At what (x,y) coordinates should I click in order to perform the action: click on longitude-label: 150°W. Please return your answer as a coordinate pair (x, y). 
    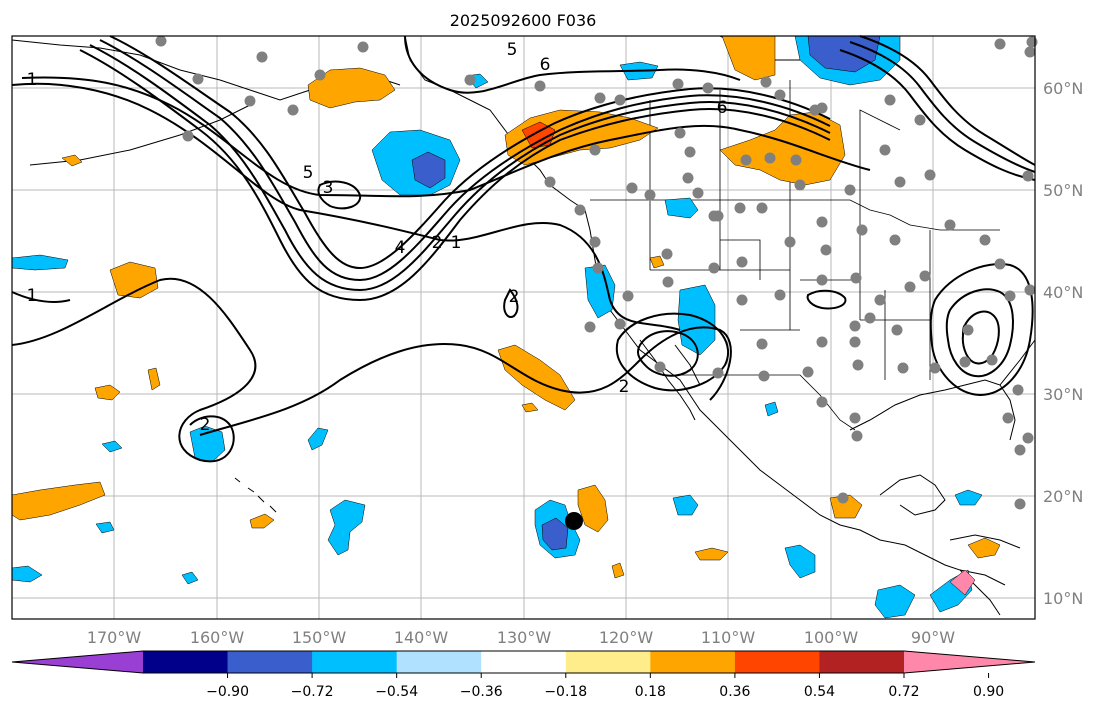
    Looking at the image, I should click on (319, 637).